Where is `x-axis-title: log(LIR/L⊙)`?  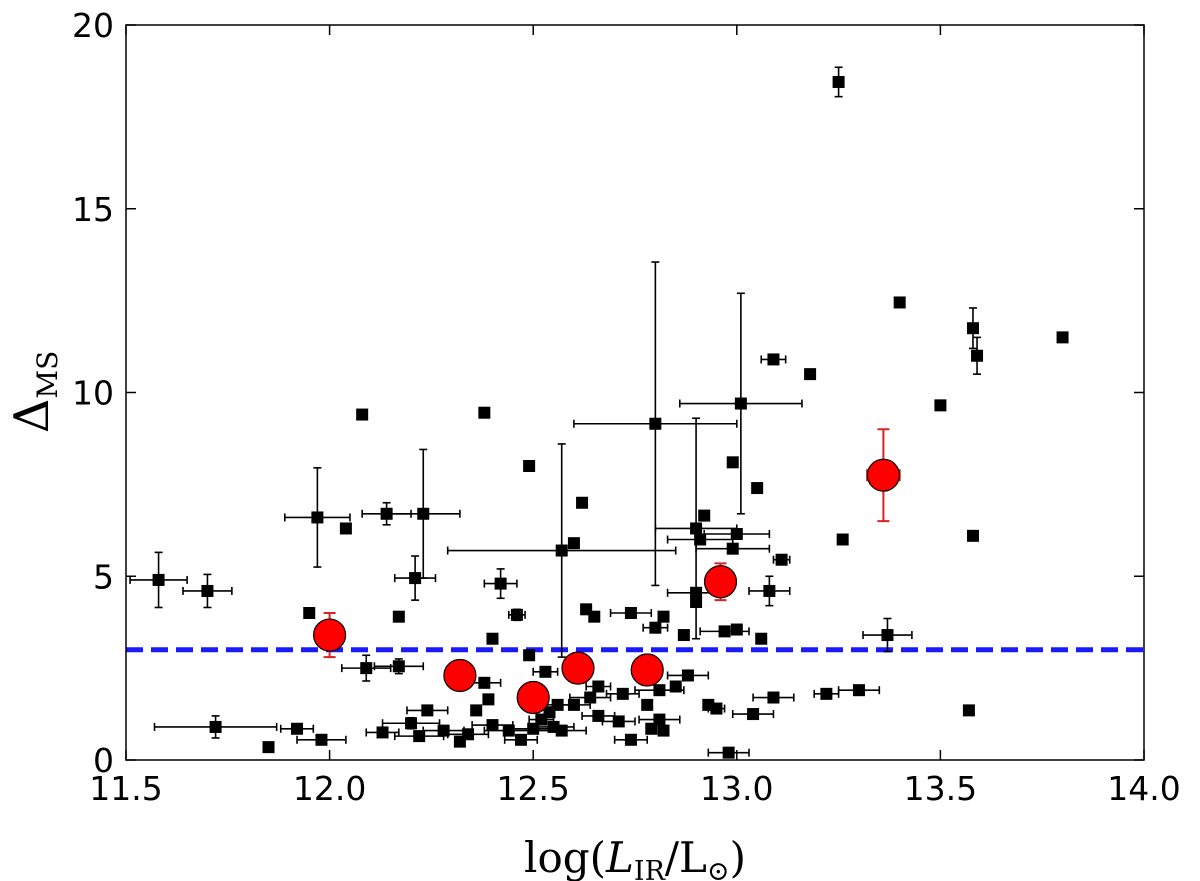
x-axis-title: log(LIR/L⊙) is located at coordinates (635, 857).